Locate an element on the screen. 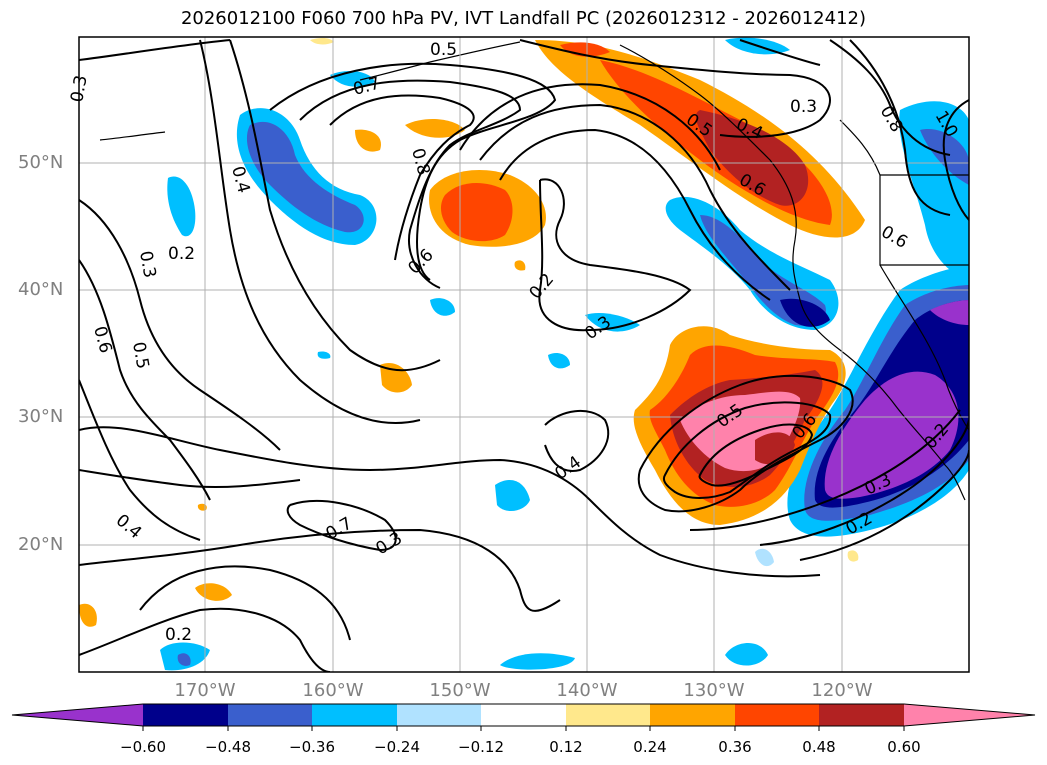 This screenshot has width=1047, height=765. lon-label-140w: 140°W is located at coordinates (587, 690).